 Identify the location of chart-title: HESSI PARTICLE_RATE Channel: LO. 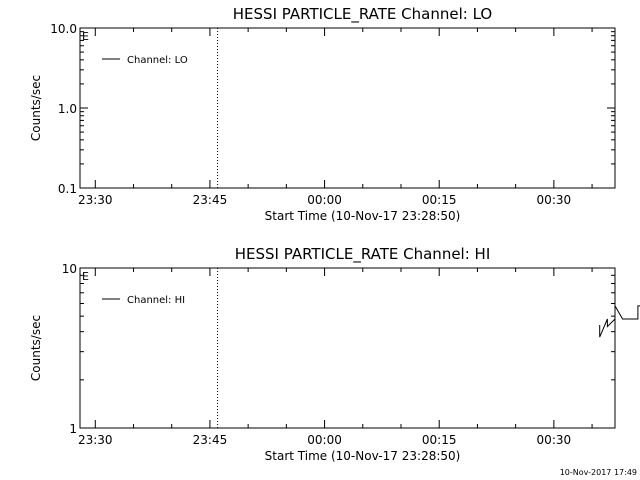
(362, 14).